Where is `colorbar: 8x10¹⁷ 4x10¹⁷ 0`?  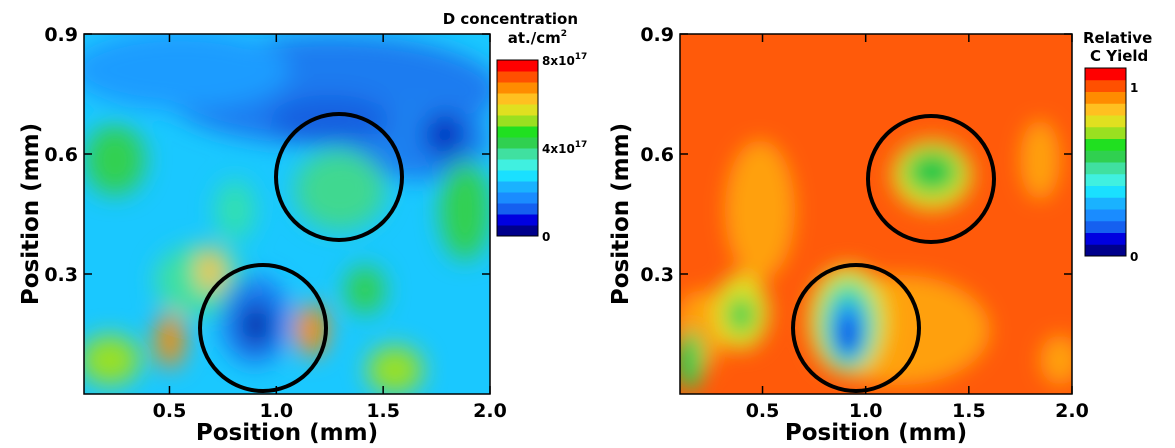 colorbar: 8x10¹⁷ 4x10¹⁷ 0 is located at coordinates (541, 148).